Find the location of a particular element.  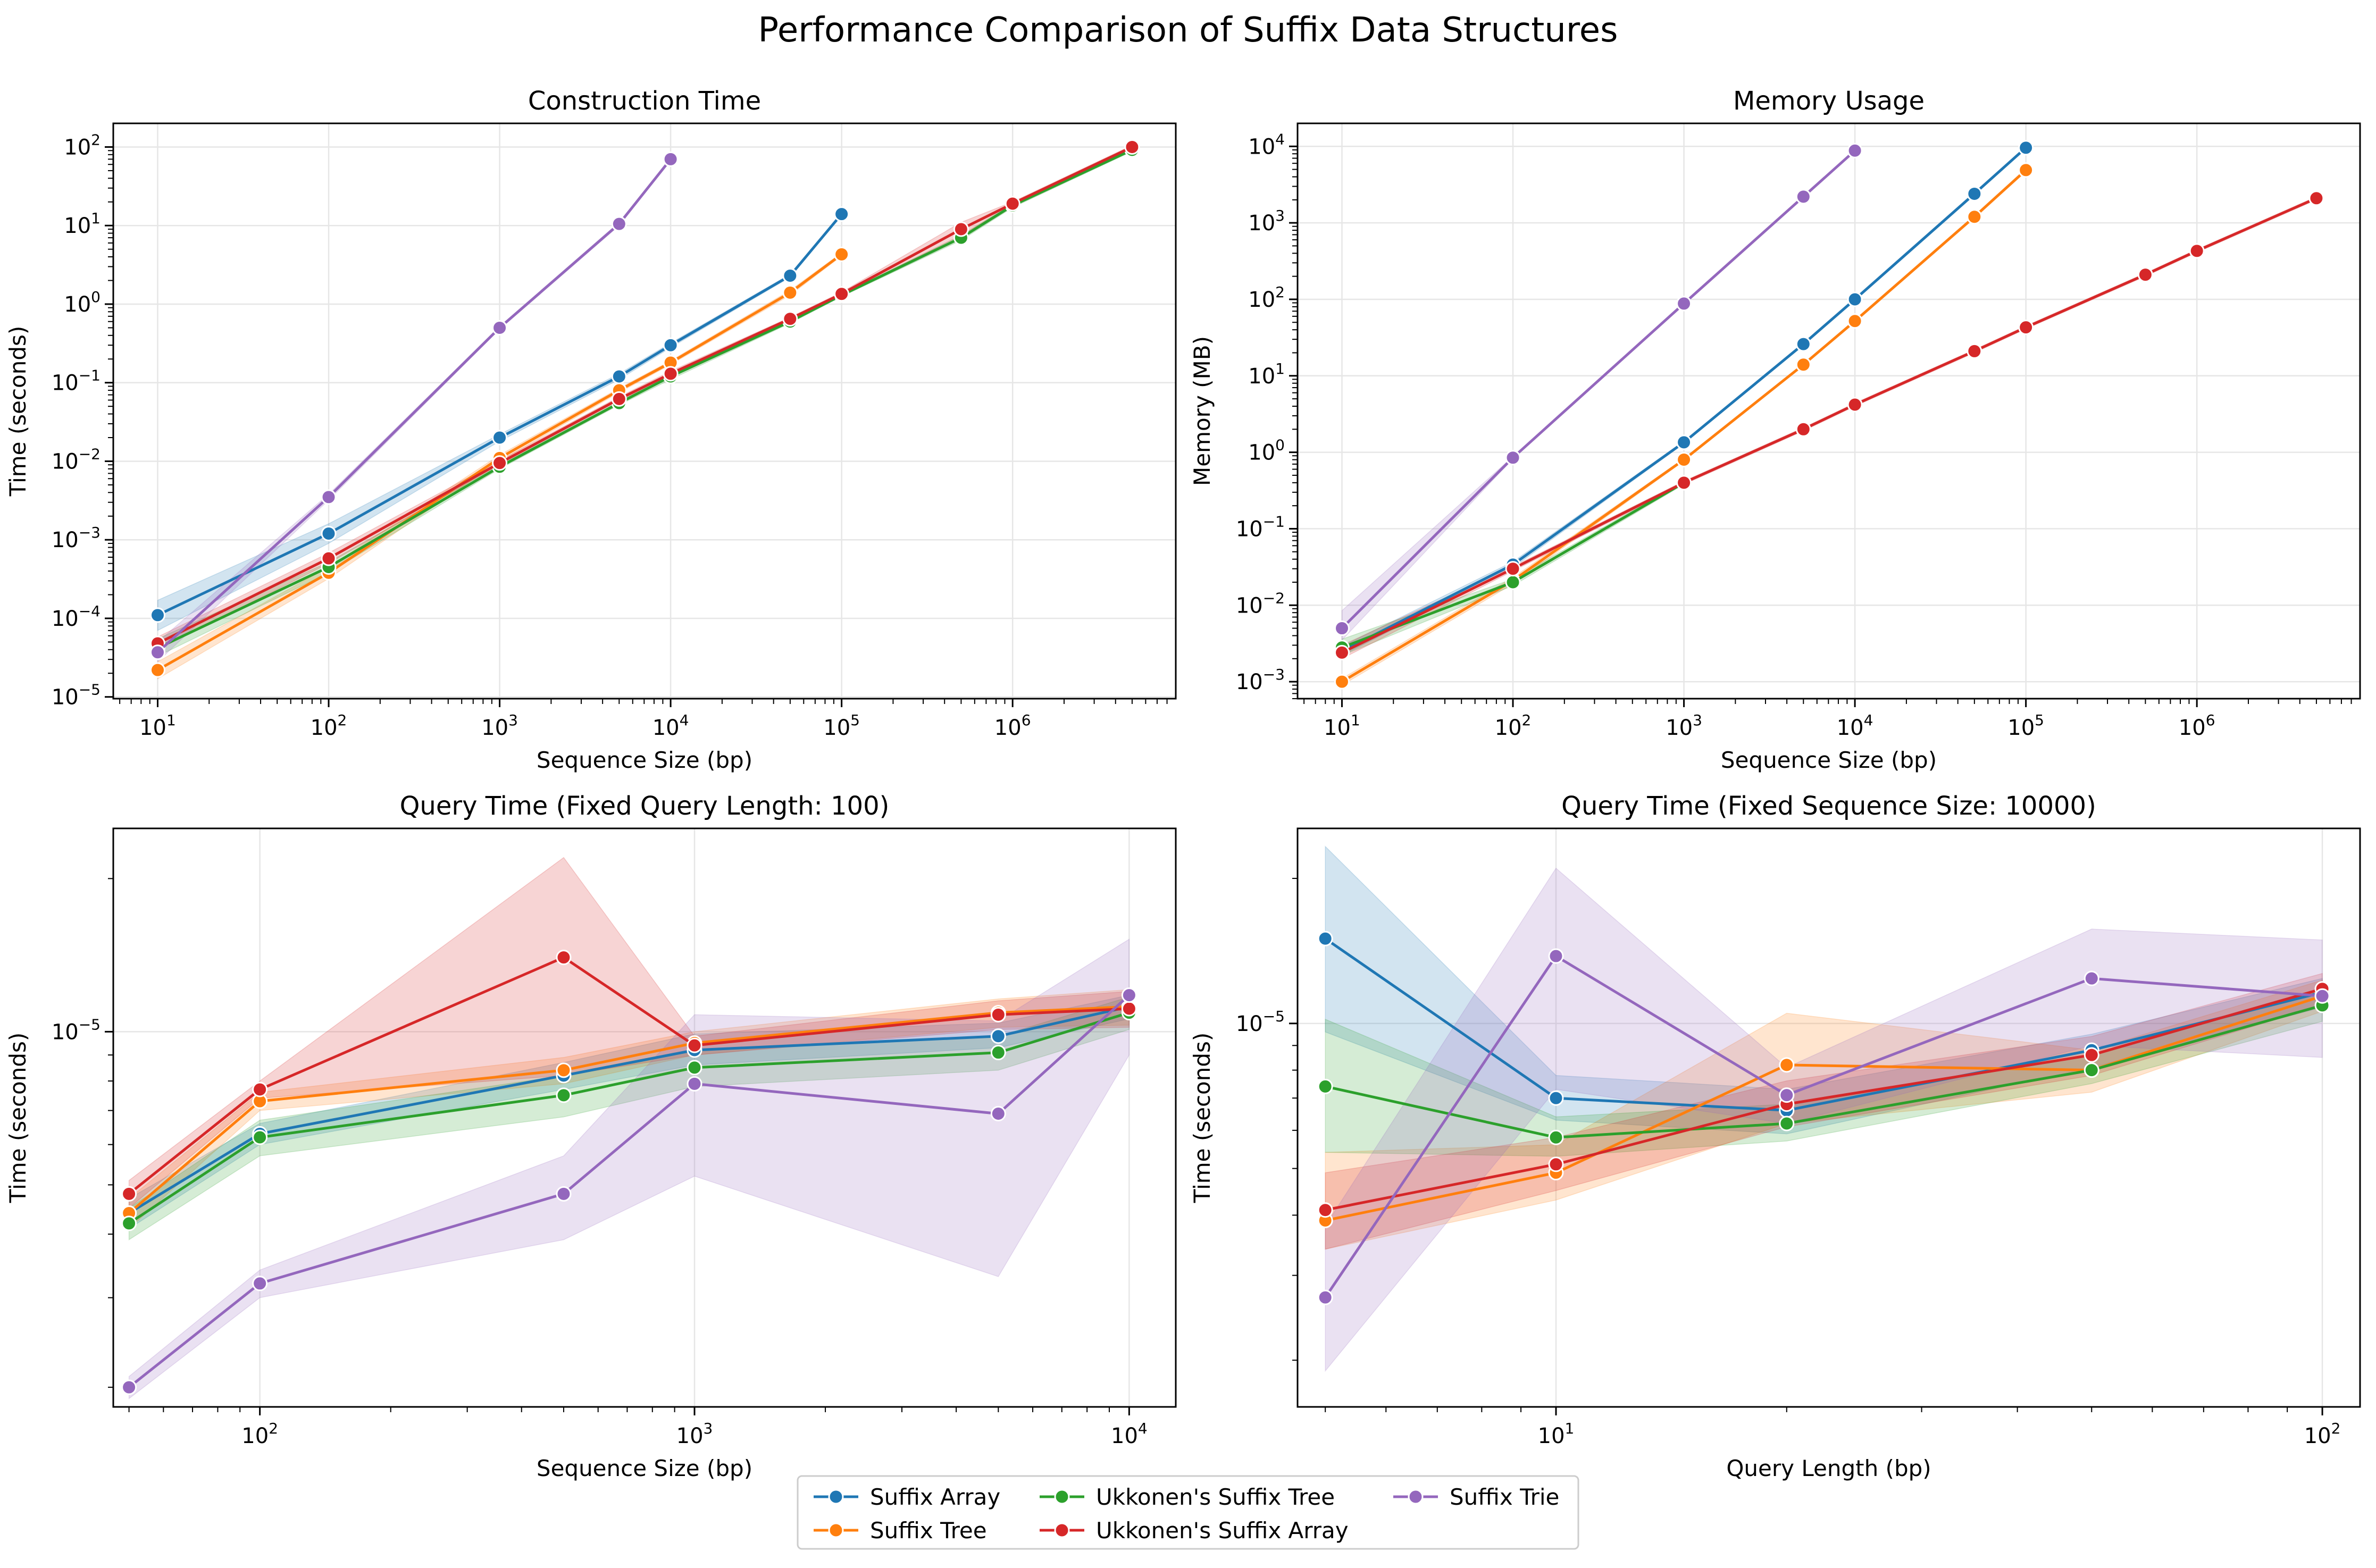

x-axis-label: Query Length (bp) is located at coordinates (1829, 1468).